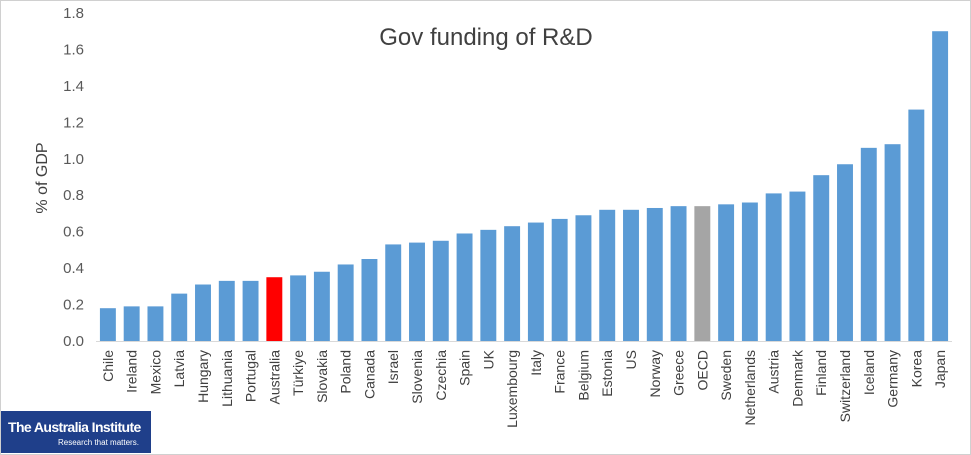 The height and width of the screenshot is (455, 971). What do you see at coordinates (73, 159) in the screenshot?
I see `y-tick-label: 1.0` at bounding box center [73, 159].